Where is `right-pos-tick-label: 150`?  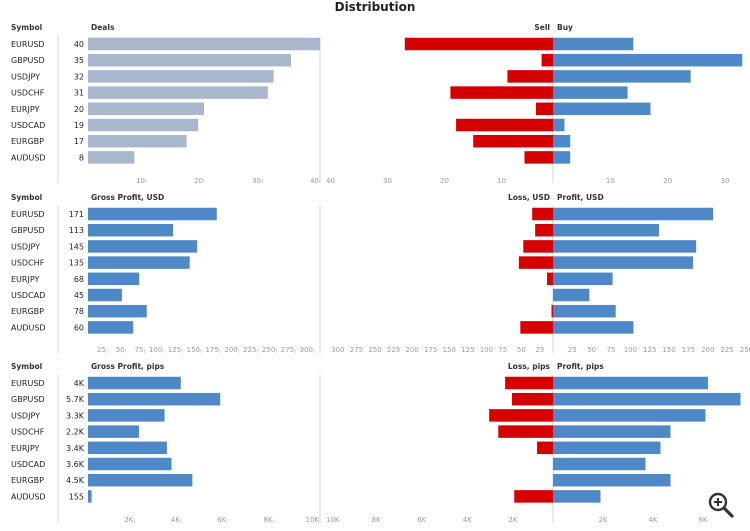 right-pos-tick-label: 150 is located at coordinates (668, 350).